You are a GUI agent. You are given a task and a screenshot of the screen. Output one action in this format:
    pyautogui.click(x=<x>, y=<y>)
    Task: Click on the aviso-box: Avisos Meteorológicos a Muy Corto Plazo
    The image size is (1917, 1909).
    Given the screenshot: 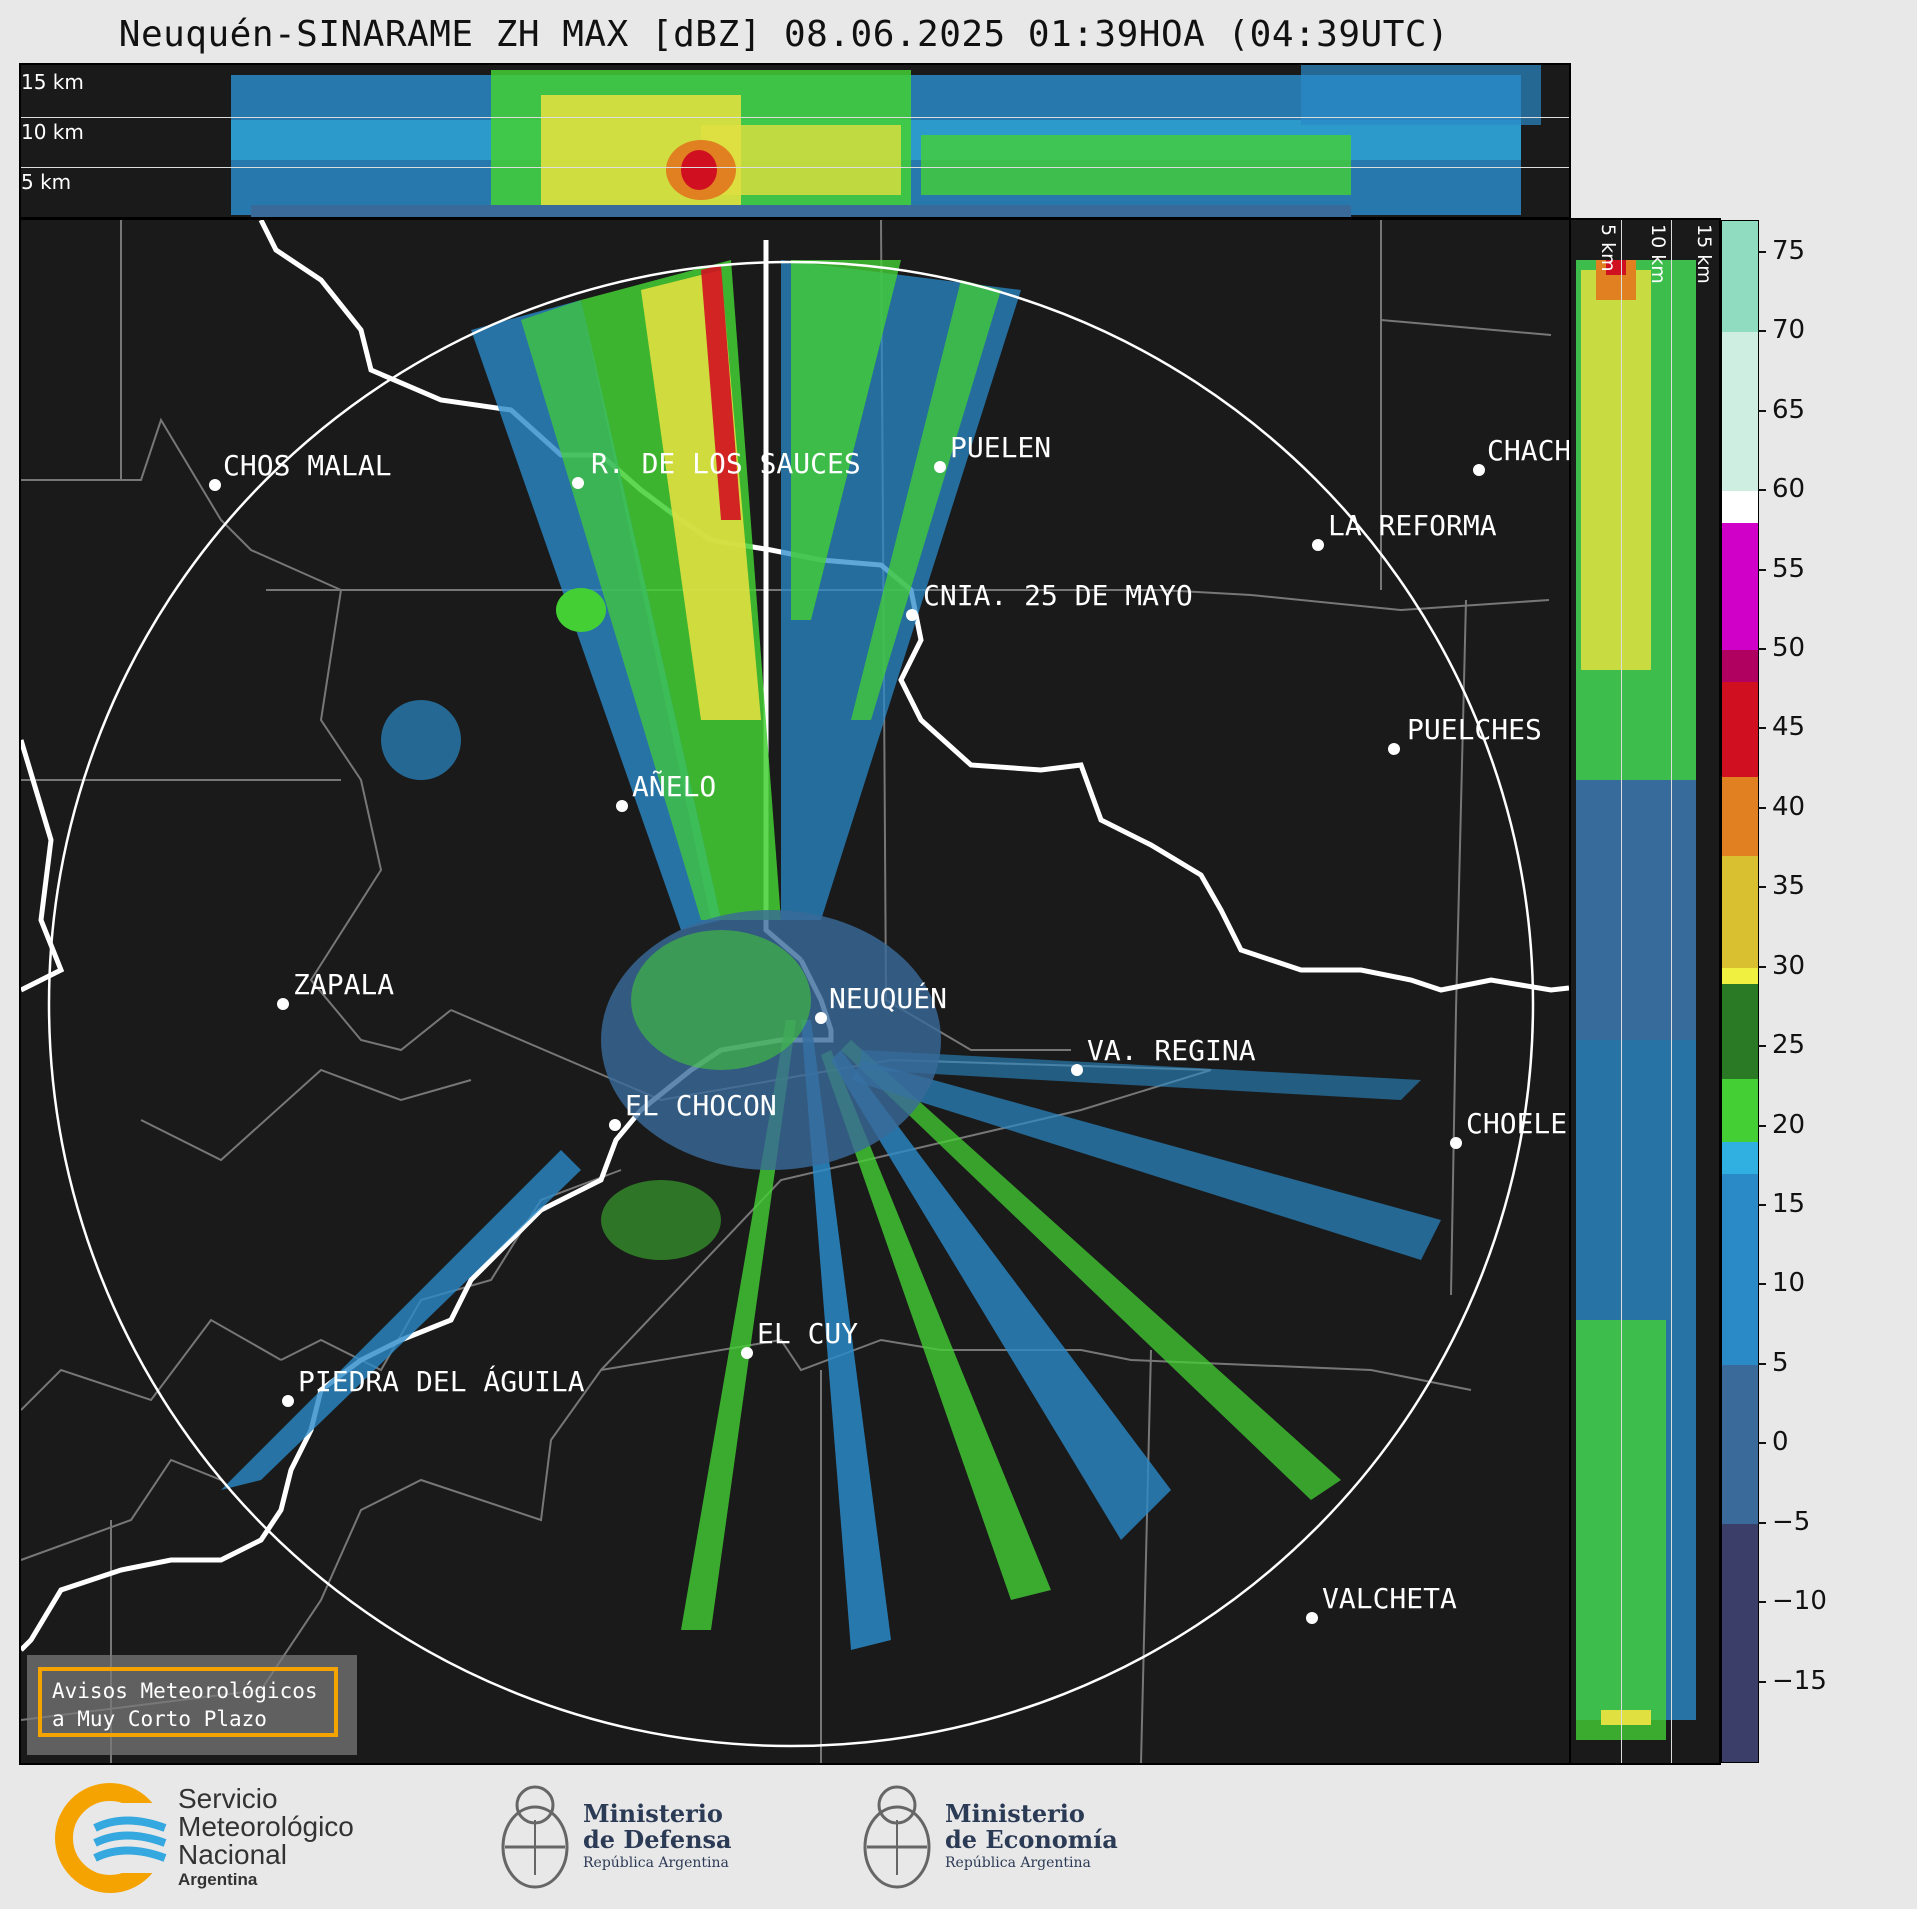 What is the action you would take?
    pyautogui.click(x=192, y=1705)
    